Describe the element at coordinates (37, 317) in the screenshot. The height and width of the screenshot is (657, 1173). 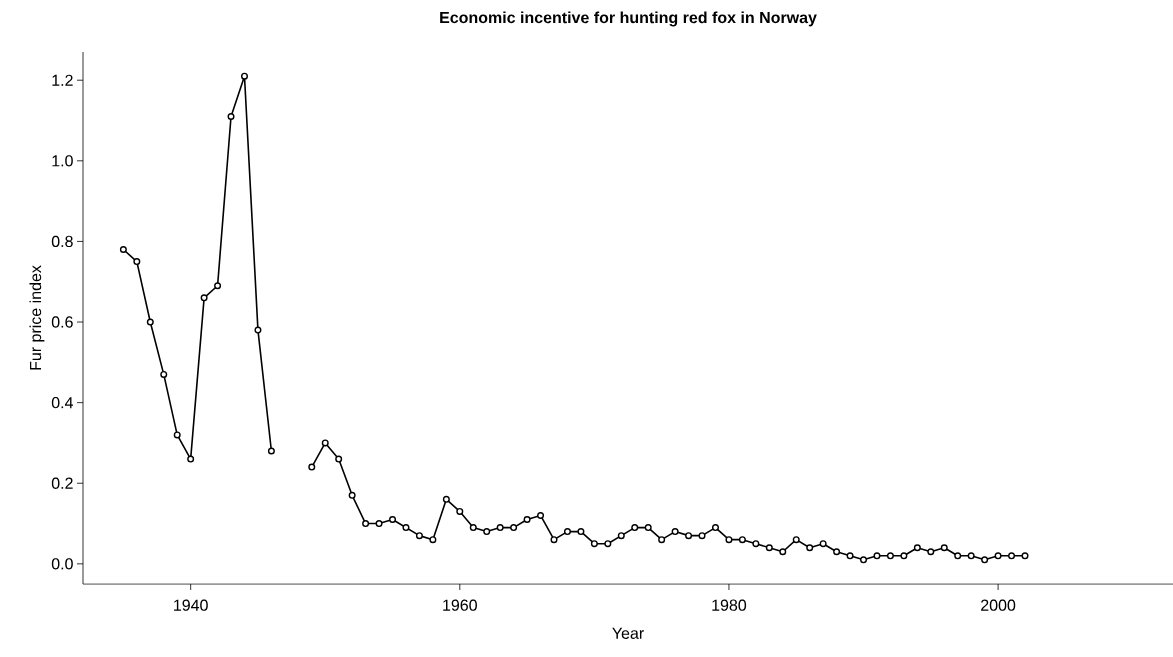
I see `y-axis-title: Fur price index` at that location.